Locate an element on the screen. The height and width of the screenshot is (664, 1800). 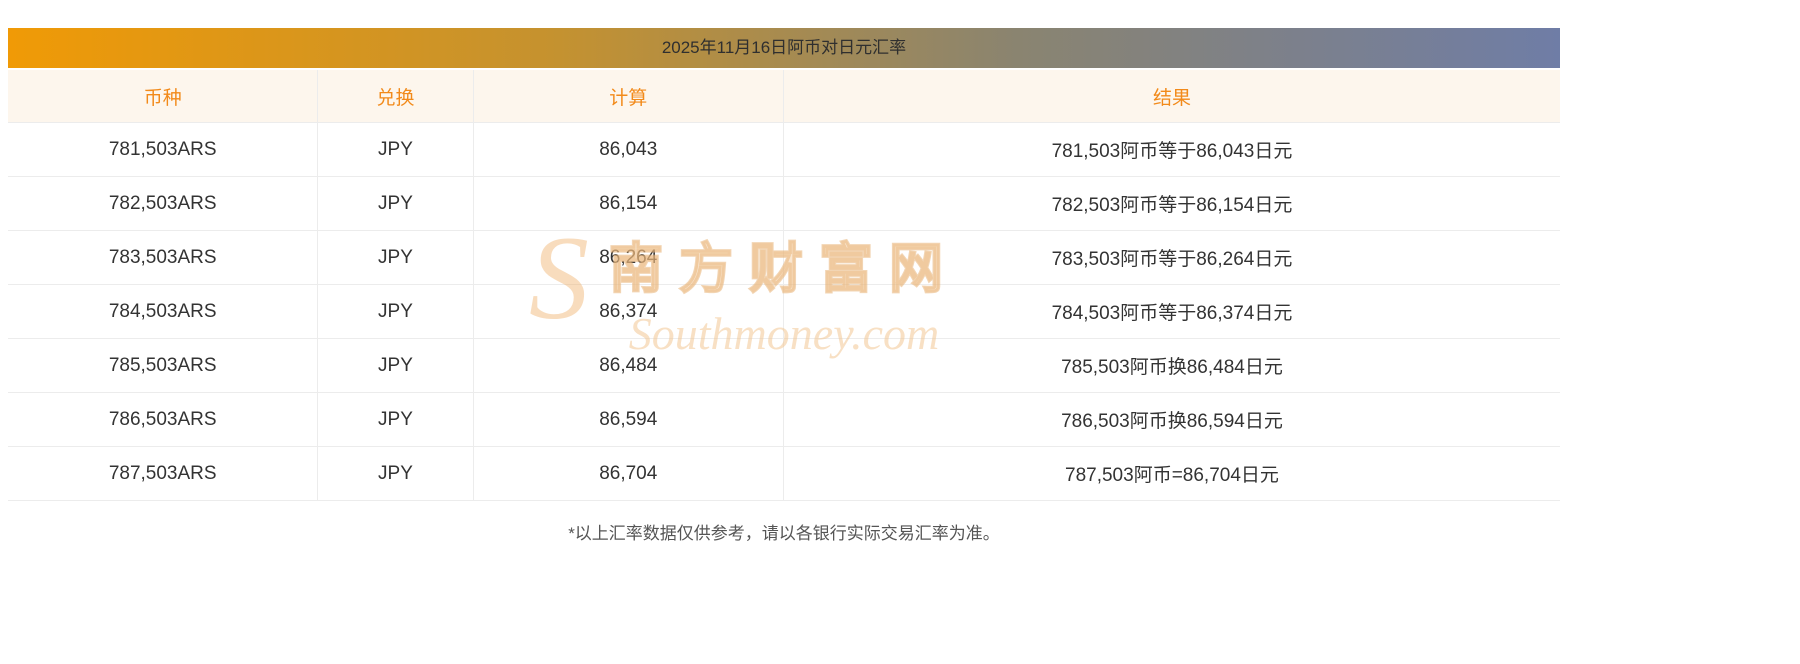
cell-calculation: 86,154 is located at coordinates (629, 203).